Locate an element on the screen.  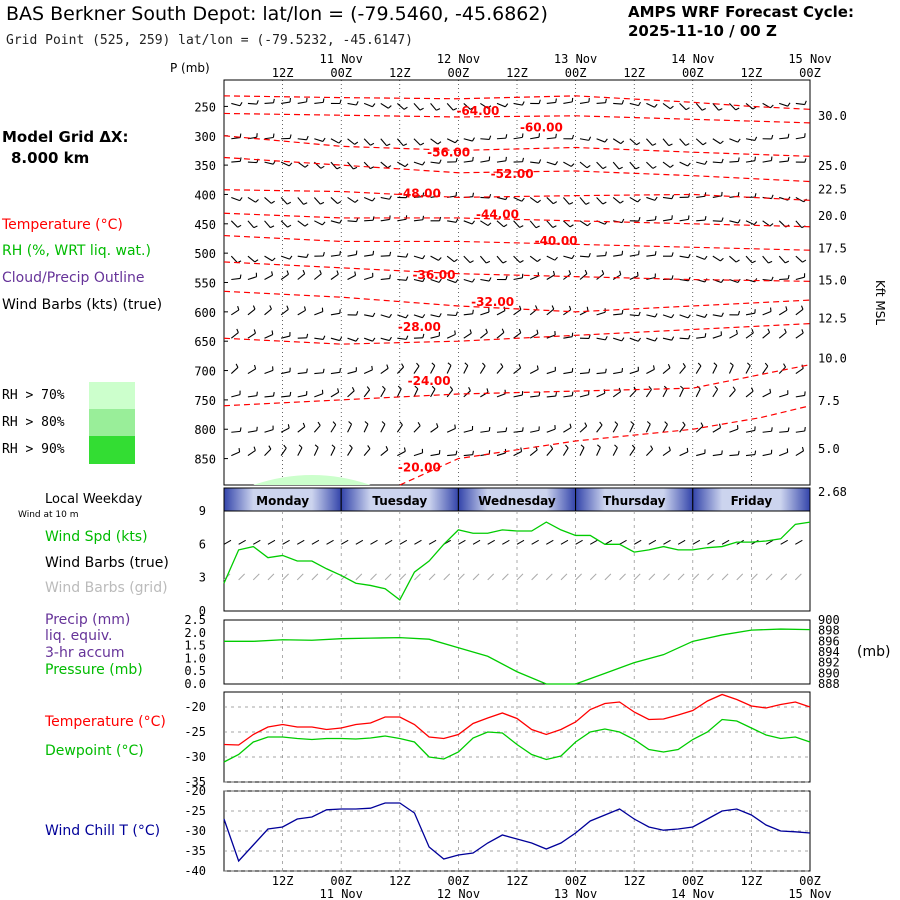
pressure-tick-label: 350 is located at coordinates (205, 166).